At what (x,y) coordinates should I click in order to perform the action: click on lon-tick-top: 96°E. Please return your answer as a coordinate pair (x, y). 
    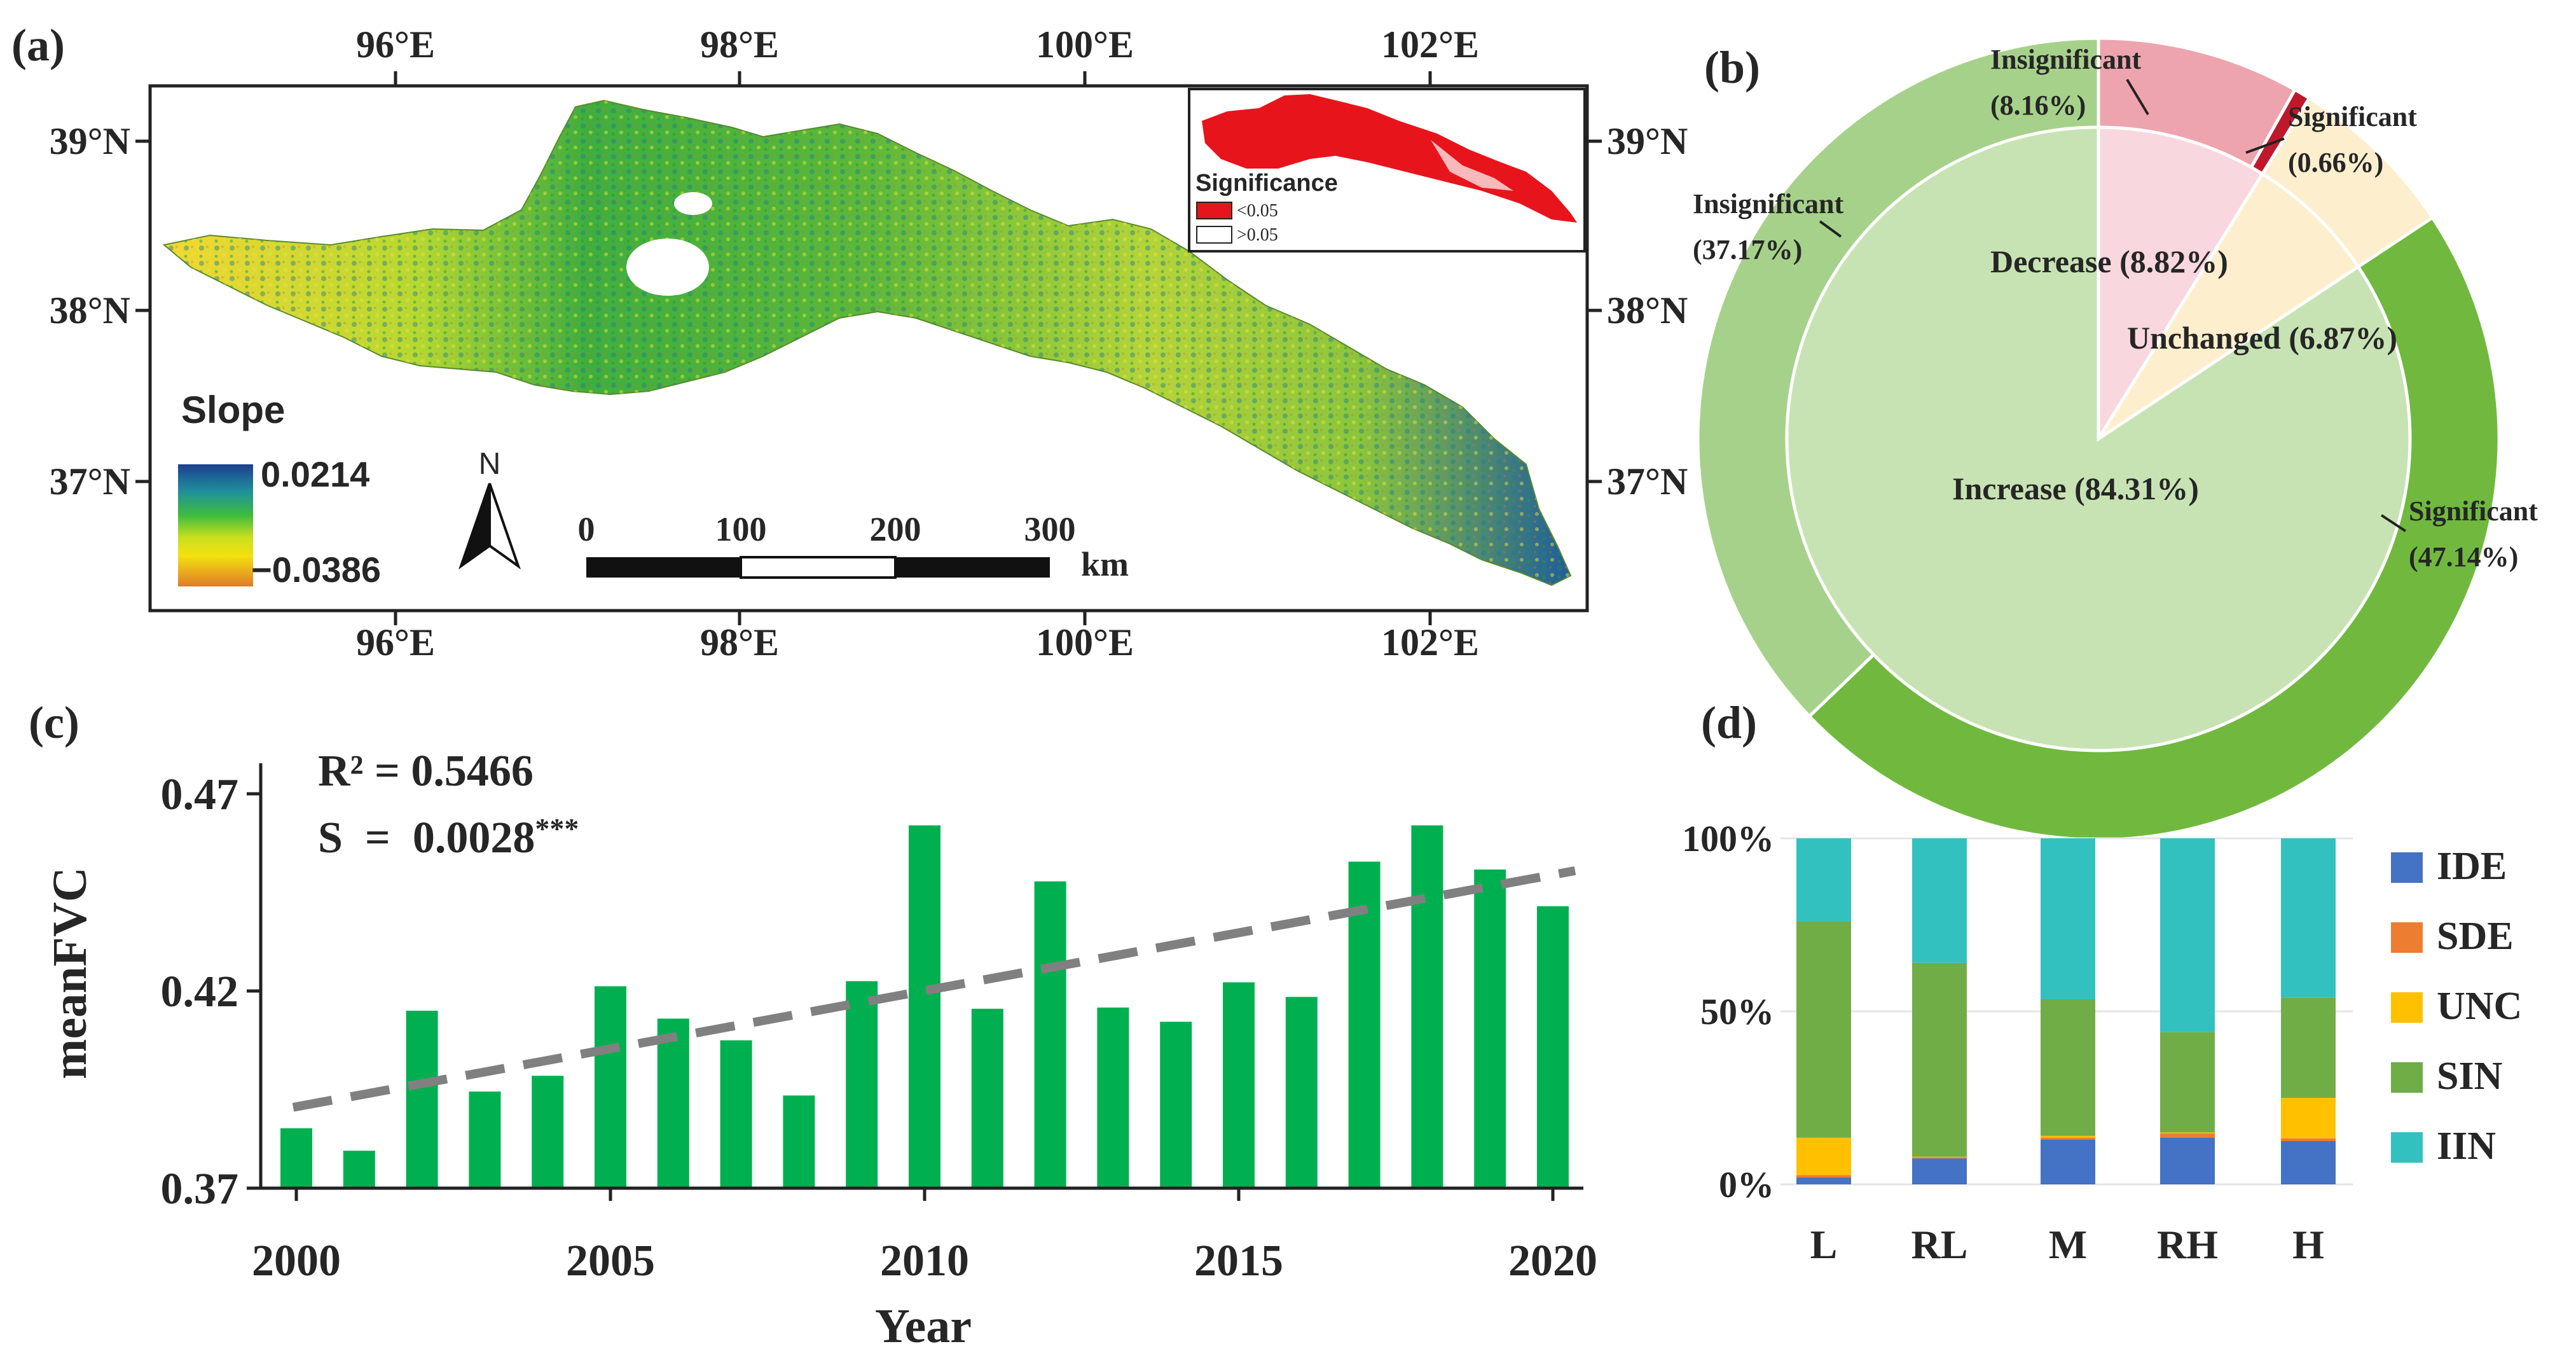
    Looking at the image, I should click on (395, 45).